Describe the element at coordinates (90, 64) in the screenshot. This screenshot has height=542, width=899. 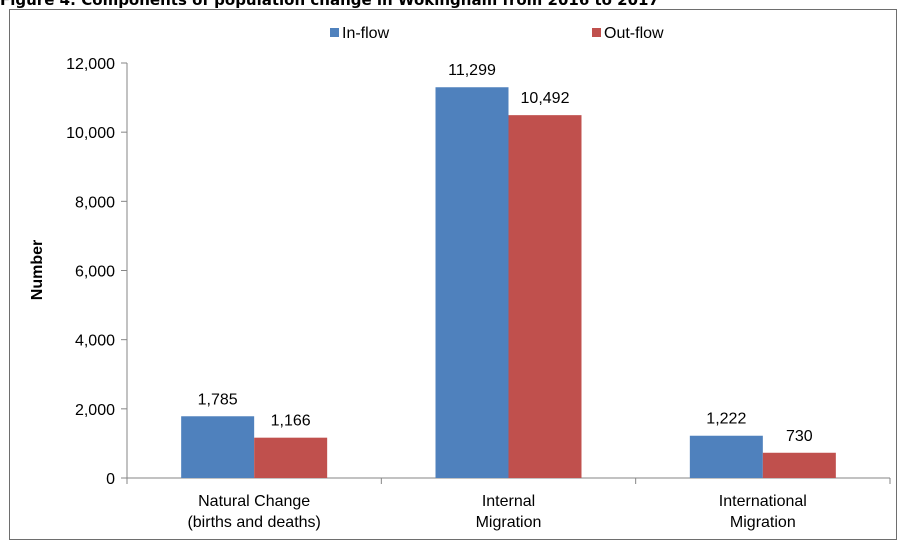
I see `y-tick-label: 12,000` at that location.